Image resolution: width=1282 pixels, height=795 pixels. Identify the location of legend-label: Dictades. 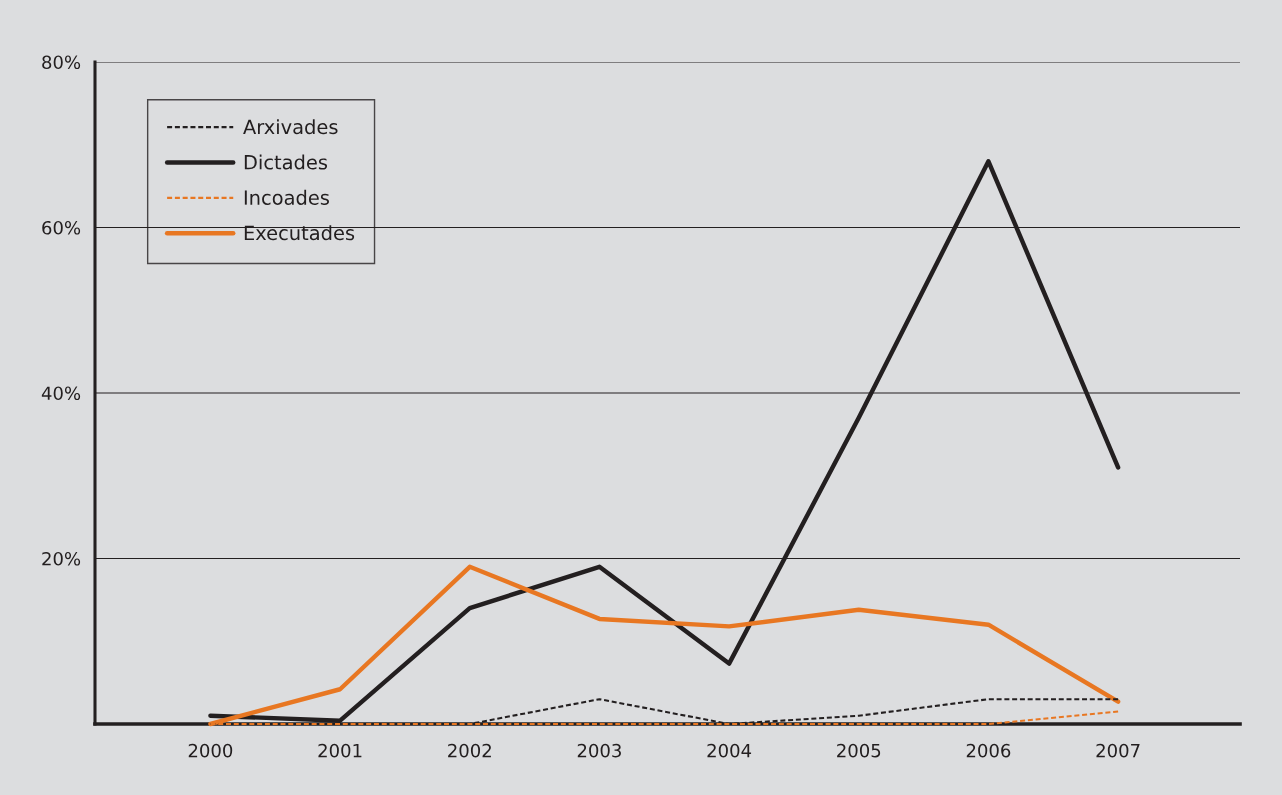
(286, 162).